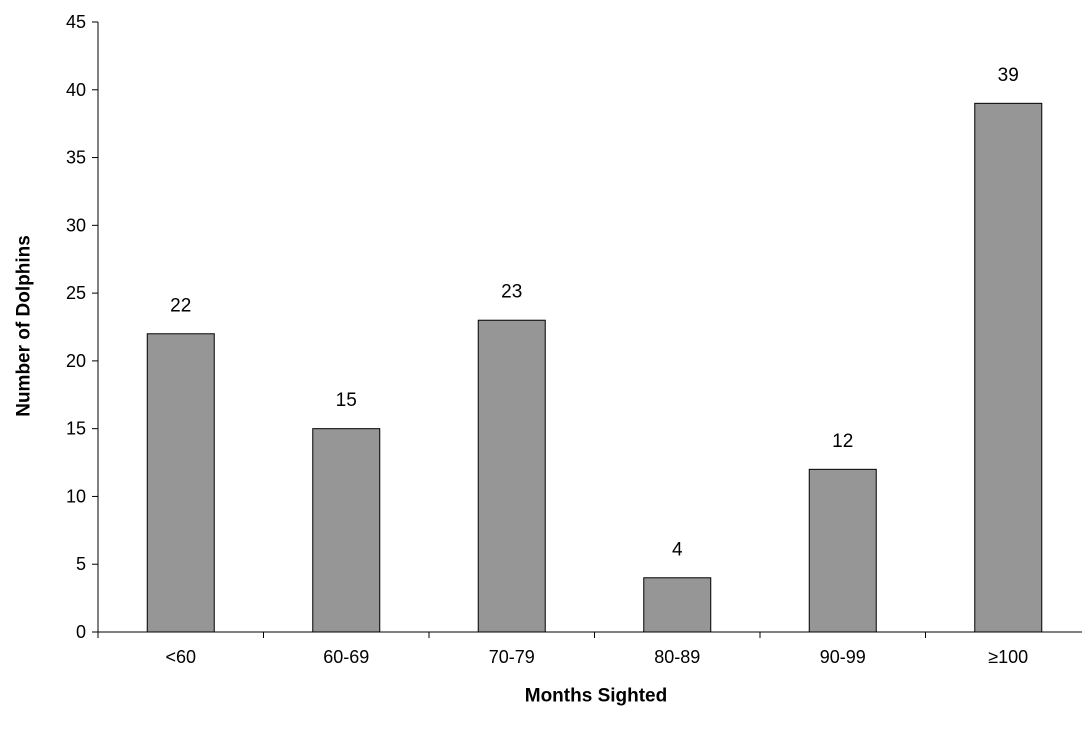 Image resolution: width=1082 pixels, height=739 pixels. What do you see at coordinates (76, 158) in the screenshot?
I see `y-tick-label: 35` at bounding box center [76, 158].